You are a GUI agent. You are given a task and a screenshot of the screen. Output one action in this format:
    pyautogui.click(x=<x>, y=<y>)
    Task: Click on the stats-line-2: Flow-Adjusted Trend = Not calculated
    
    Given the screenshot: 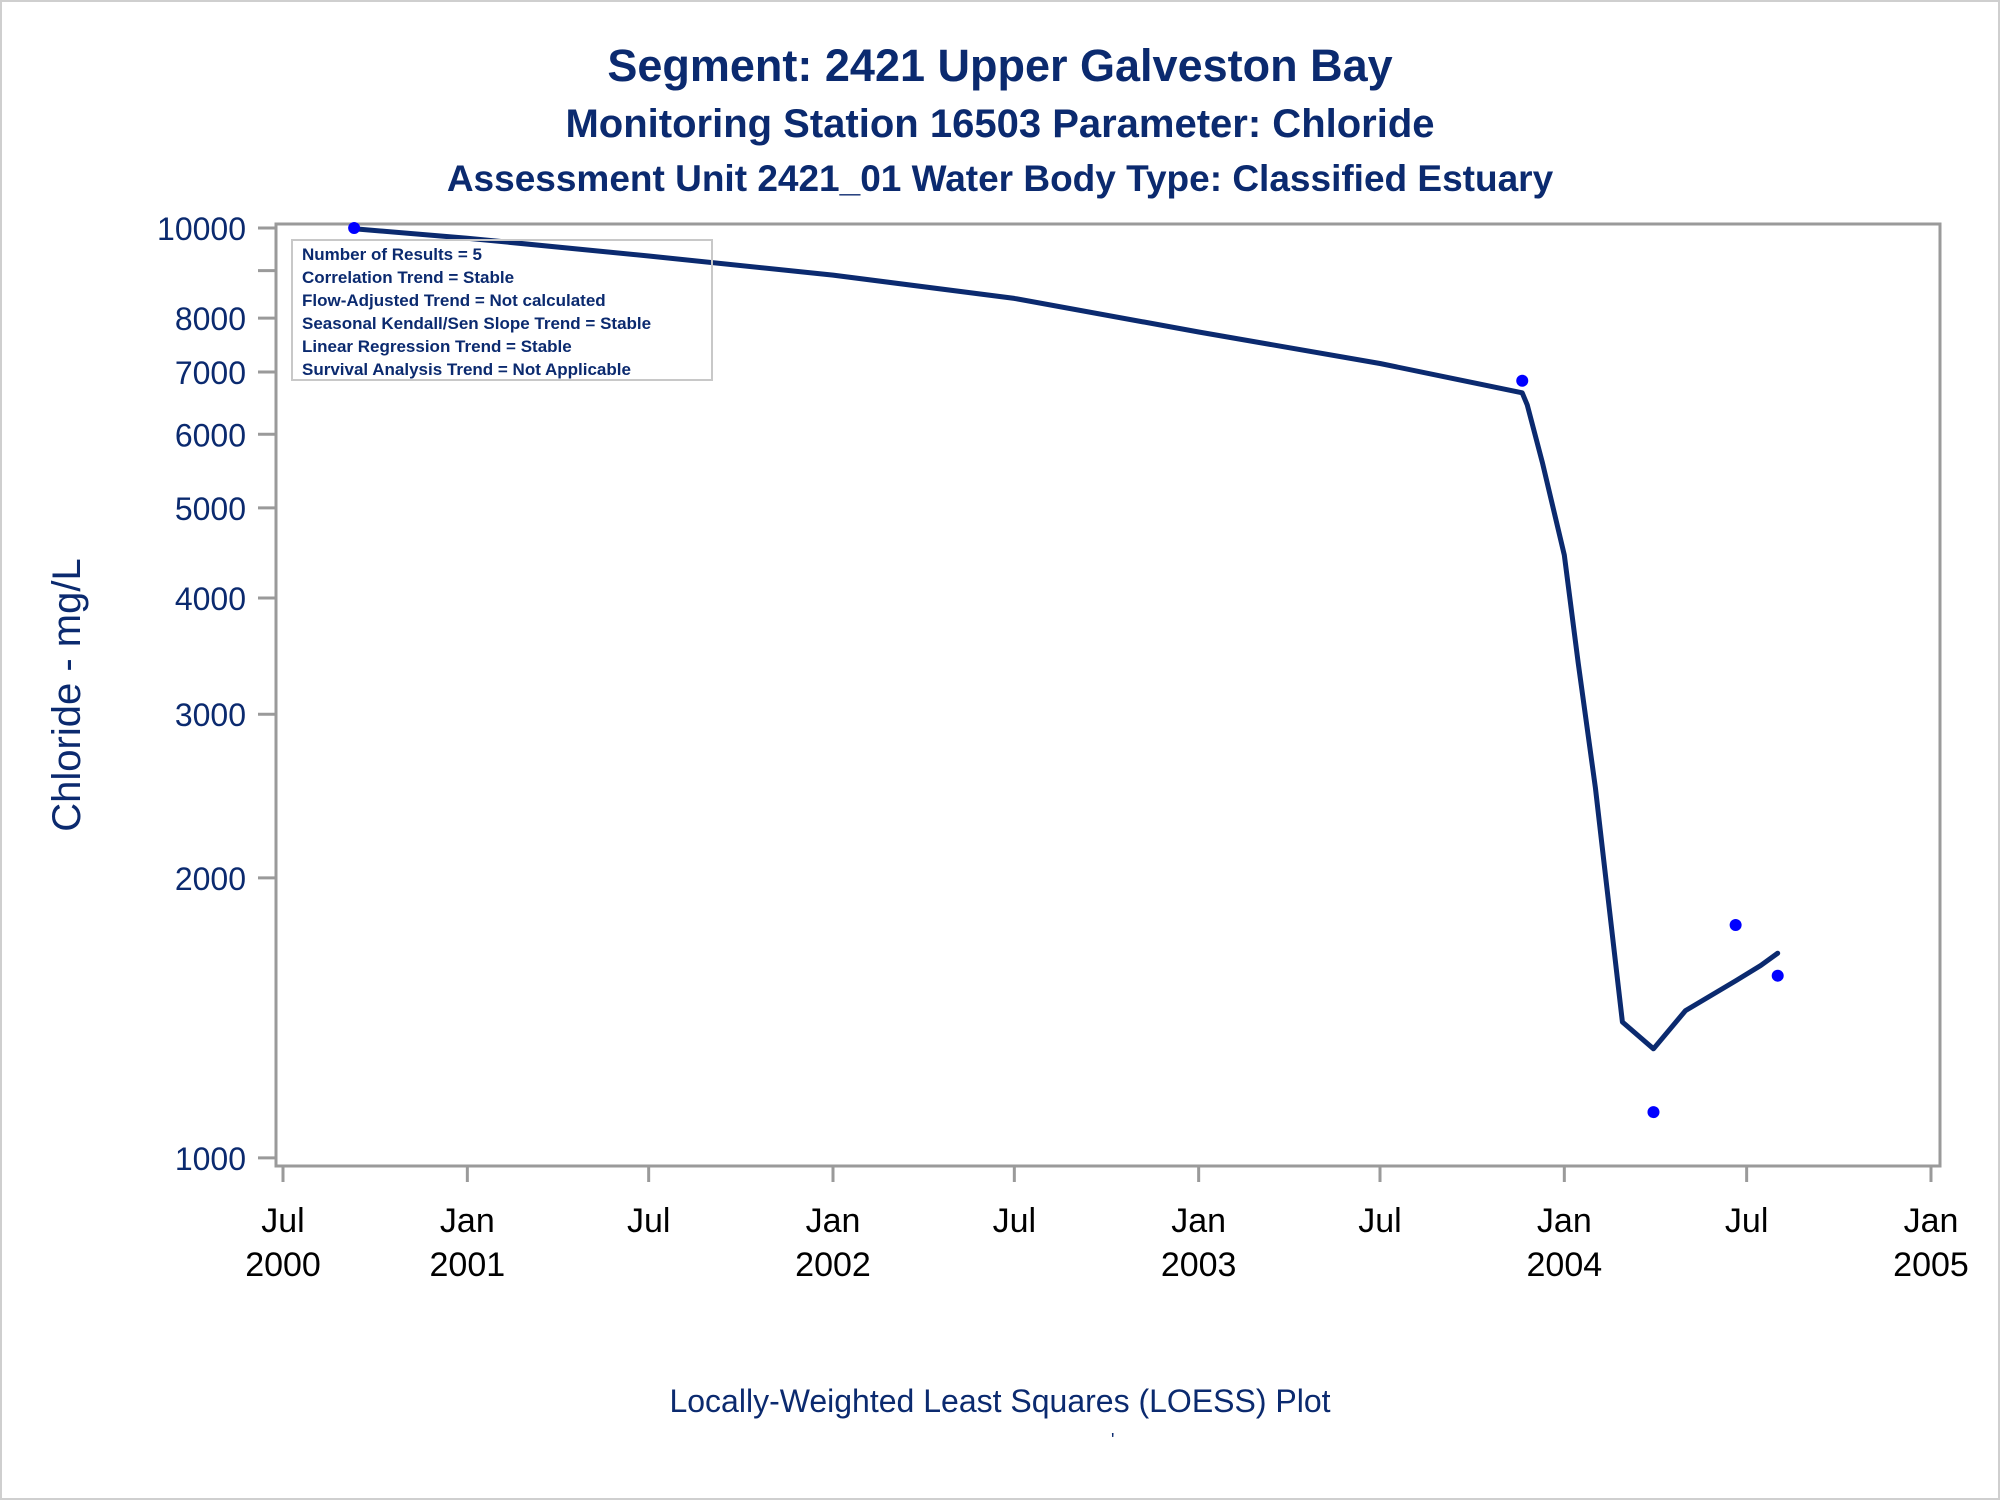 What is the action you would take?
    pyautogui.click(x=454, y=300)
    